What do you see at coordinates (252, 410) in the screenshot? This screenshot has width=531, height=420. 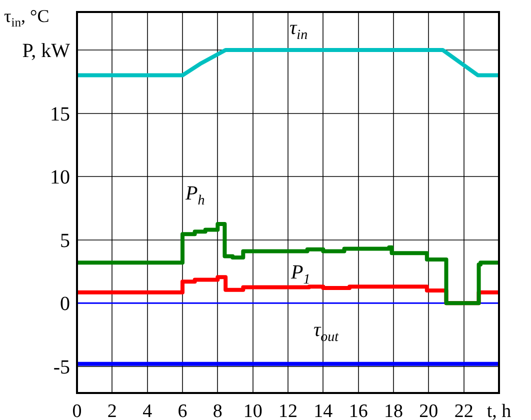 I see `x-tick-label: 10` at bounding box center [252, 410].